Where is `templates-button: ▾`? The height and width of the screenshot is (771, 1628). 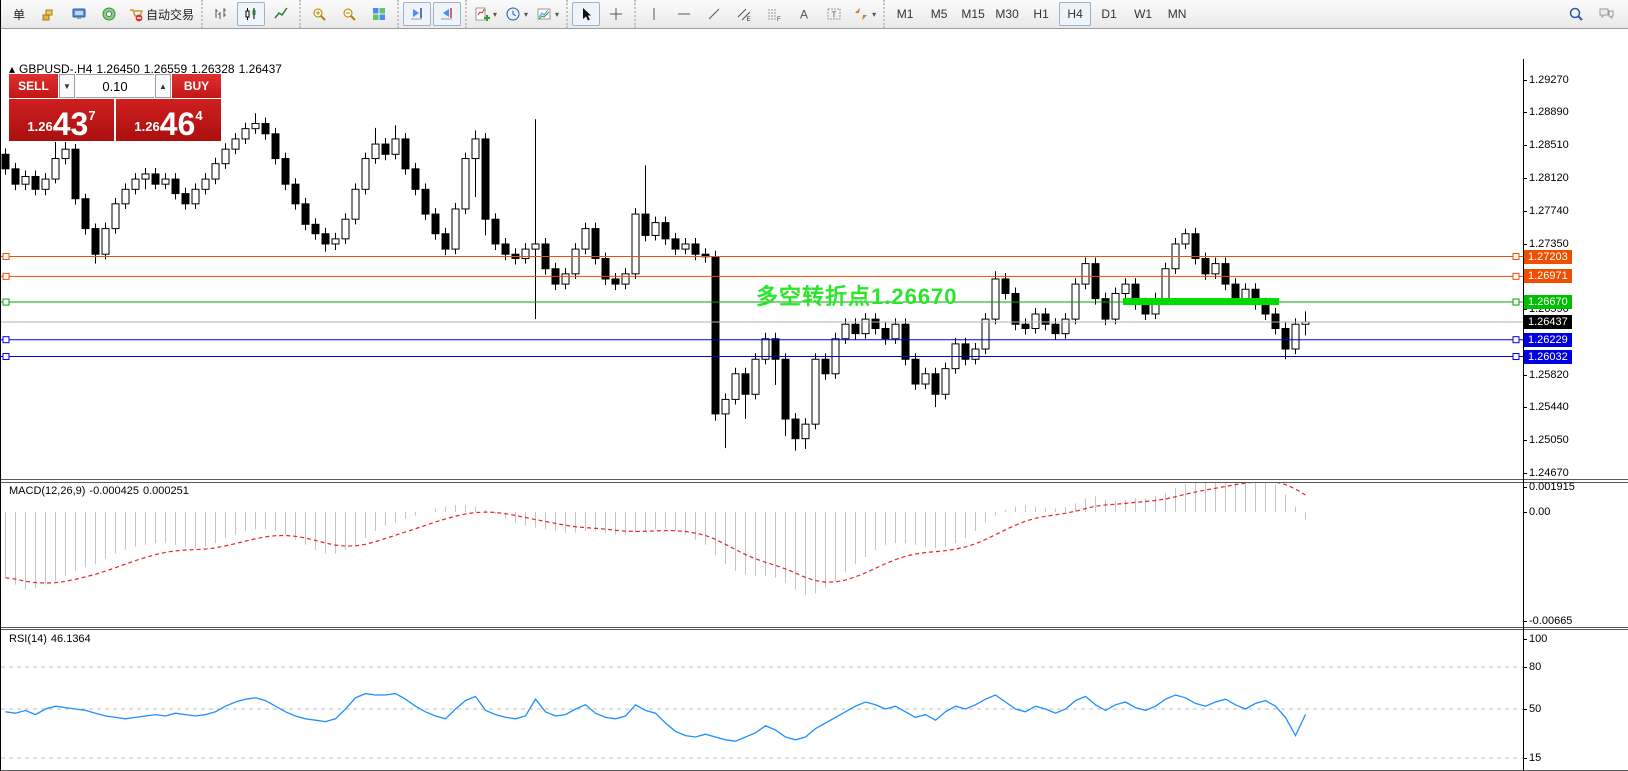 templates-button: ▾ is located at coordinates (547, 14).